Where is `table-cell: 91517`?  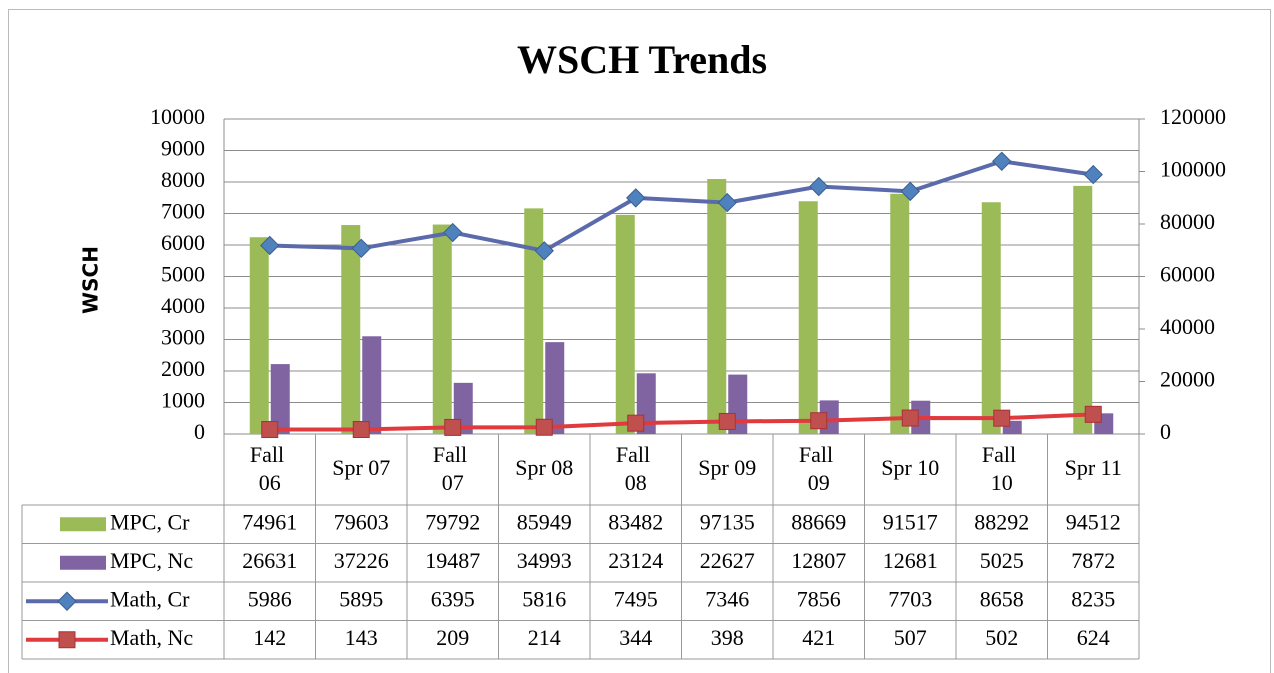 table-cell: 91517 is located at coordinates (910, 521).